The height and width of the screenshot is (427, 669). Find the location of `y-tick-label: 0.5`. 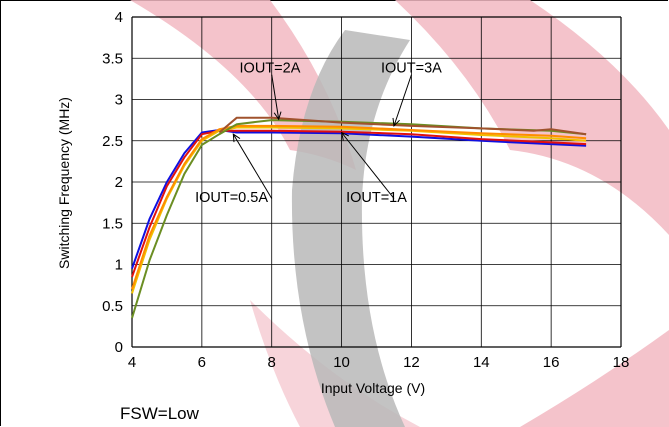

y-tick-label: 0.5 is located at coordinates (112, 306).